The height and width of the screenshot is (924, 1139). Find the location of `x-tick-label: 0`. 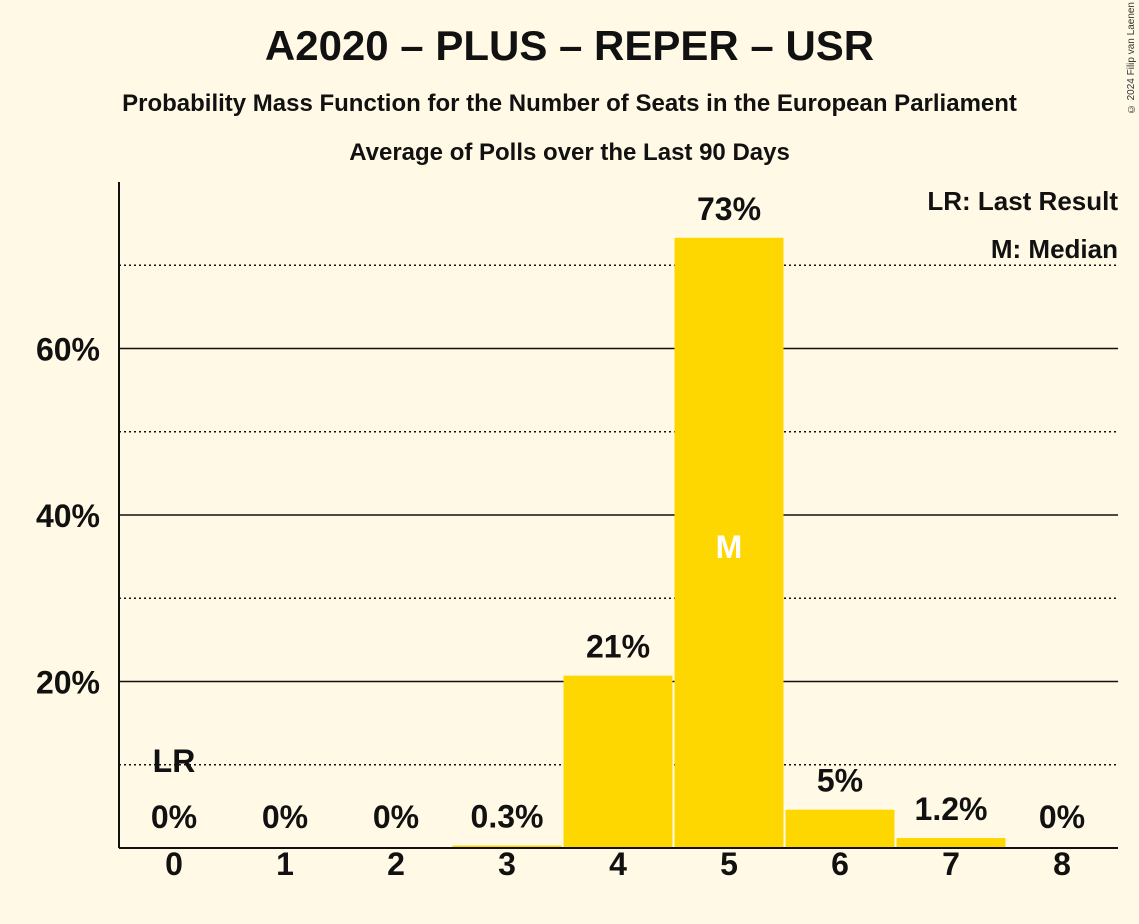

x-tick-label: 0 is located at coordinates (174, 864).